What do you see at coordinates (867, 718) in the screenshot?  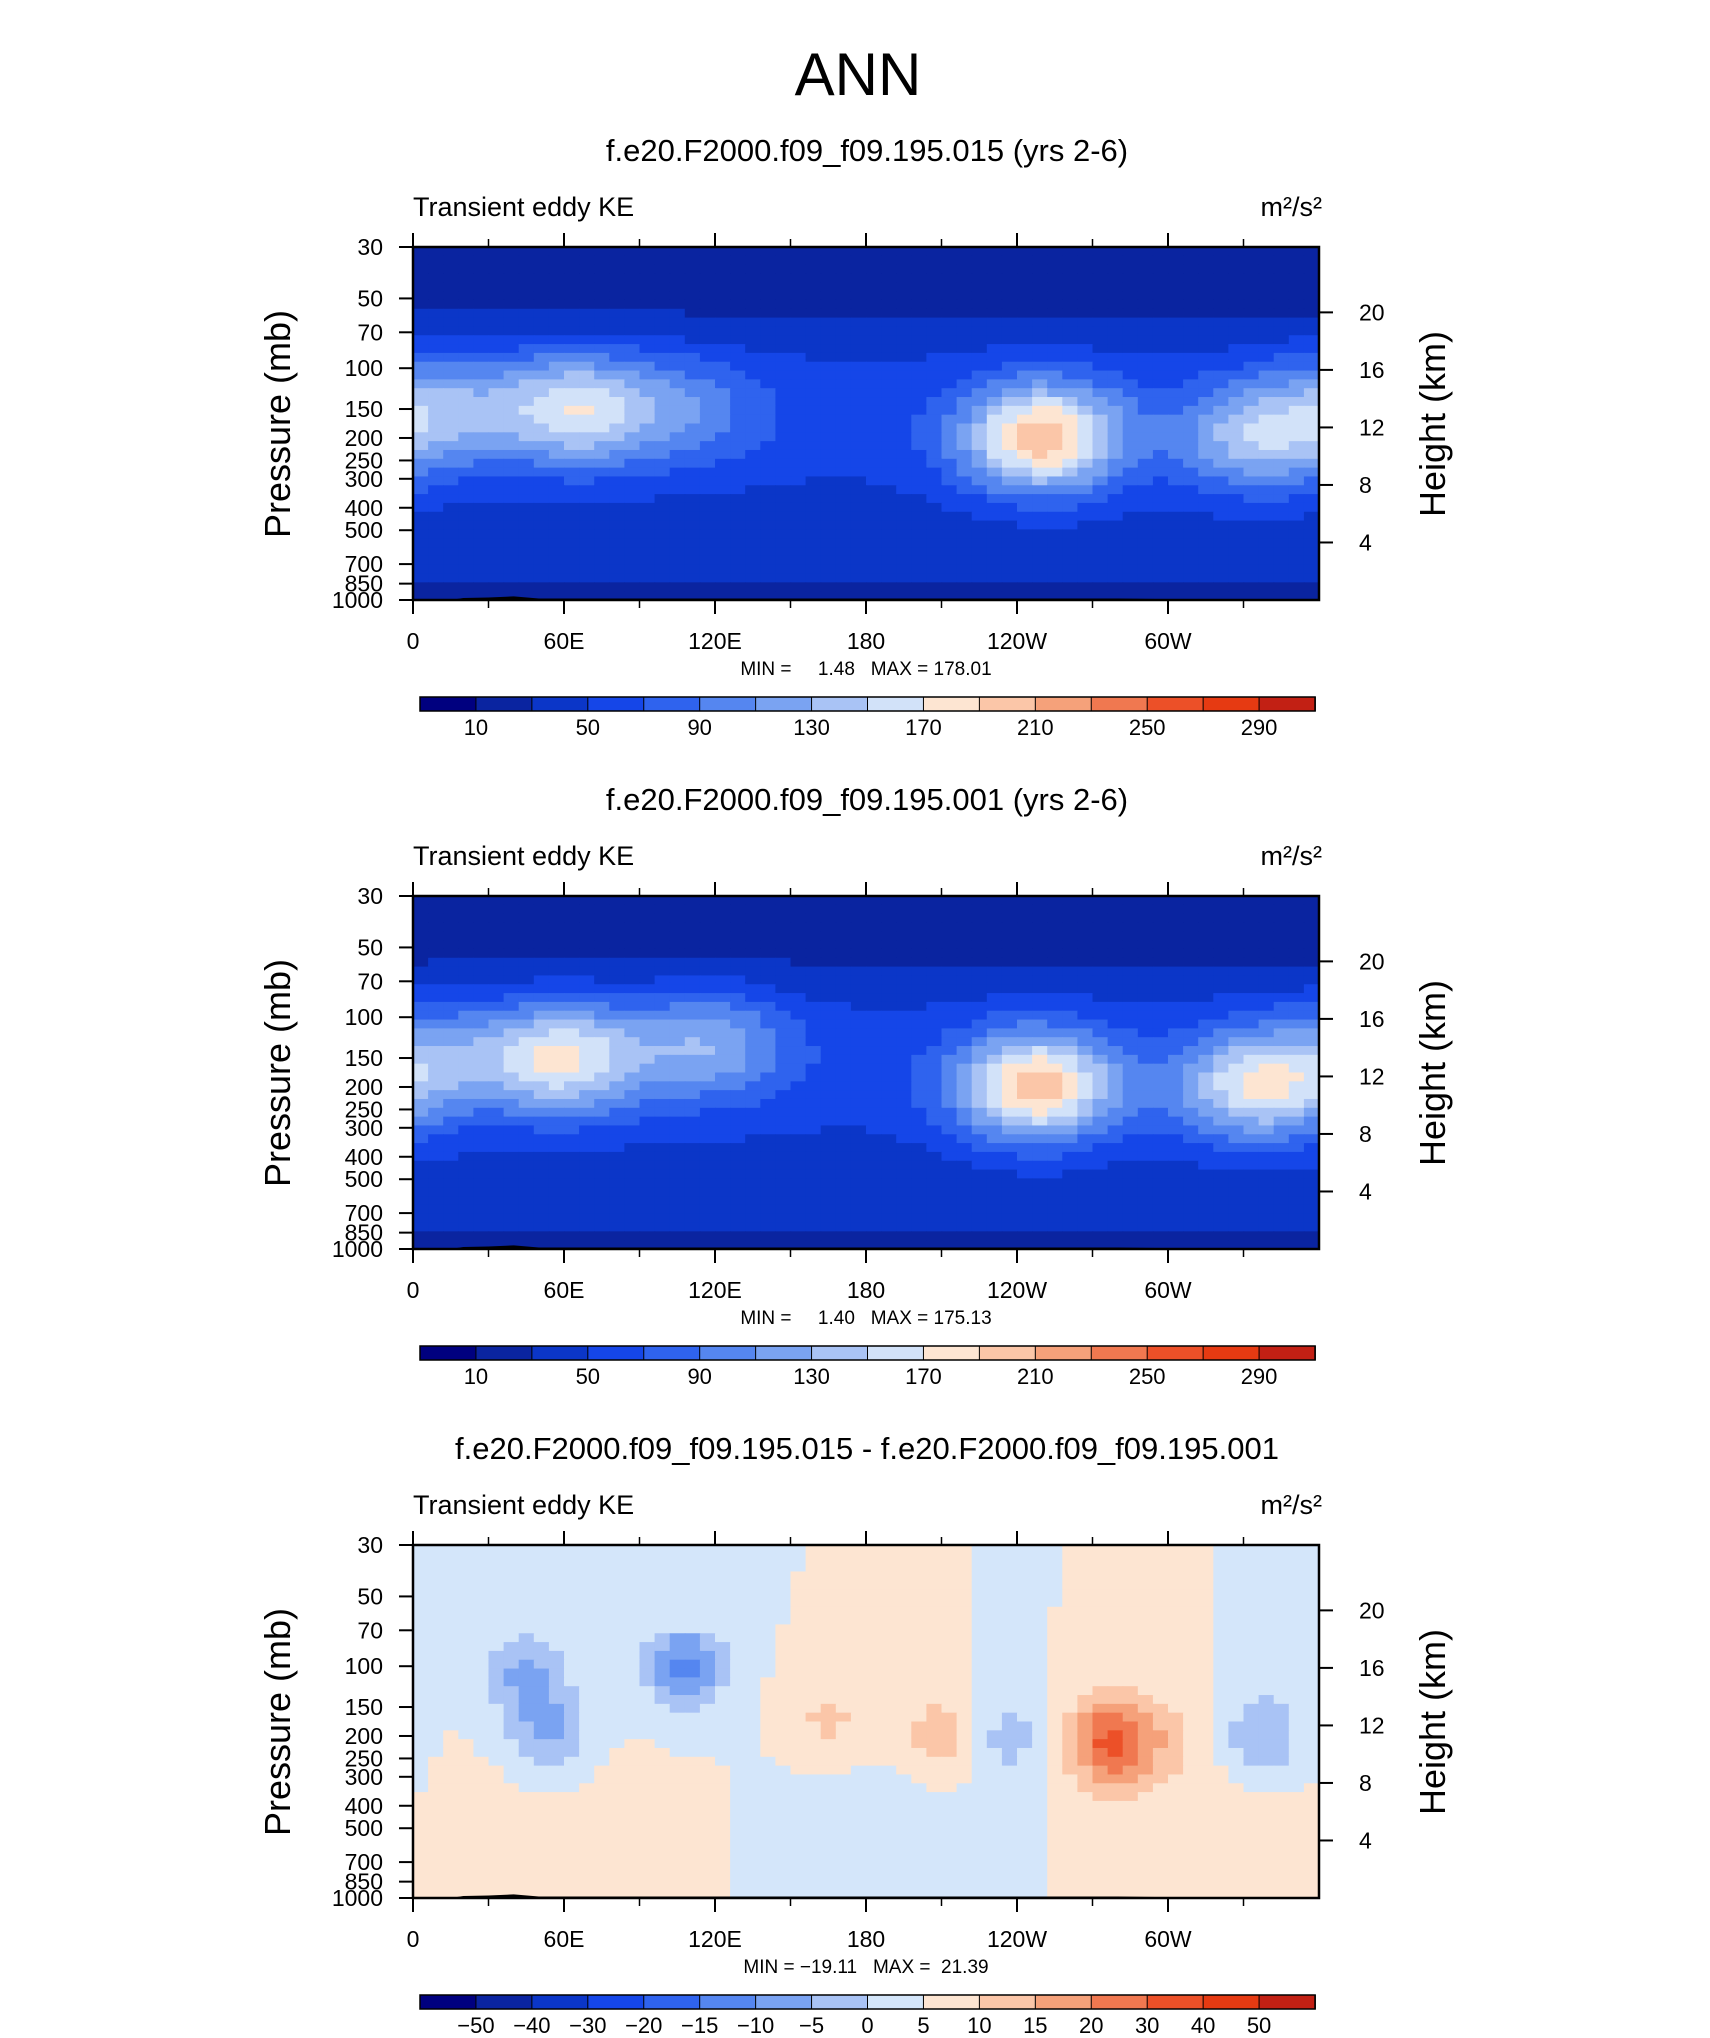 I see `panel-1-colorbar: 10 50 90 130 170 210 250 290` at bounding box center [867, 718].